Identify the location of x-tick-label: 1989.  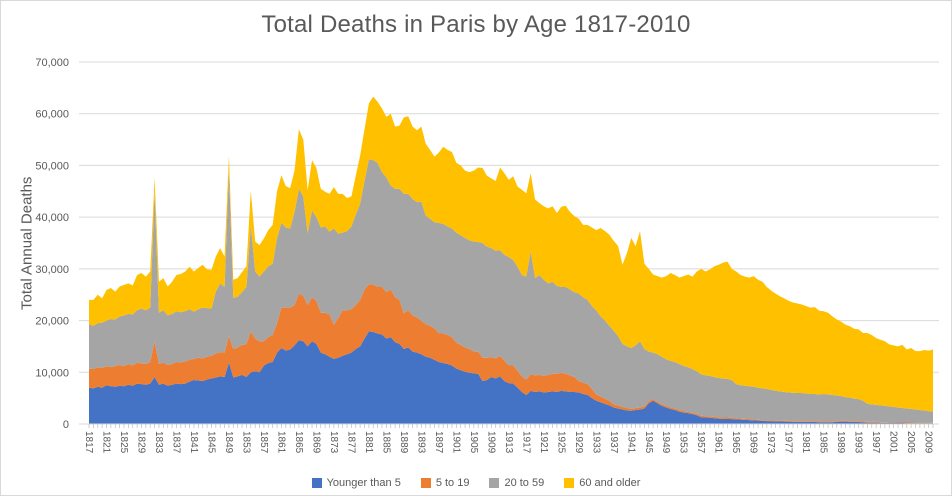
(840, 442).